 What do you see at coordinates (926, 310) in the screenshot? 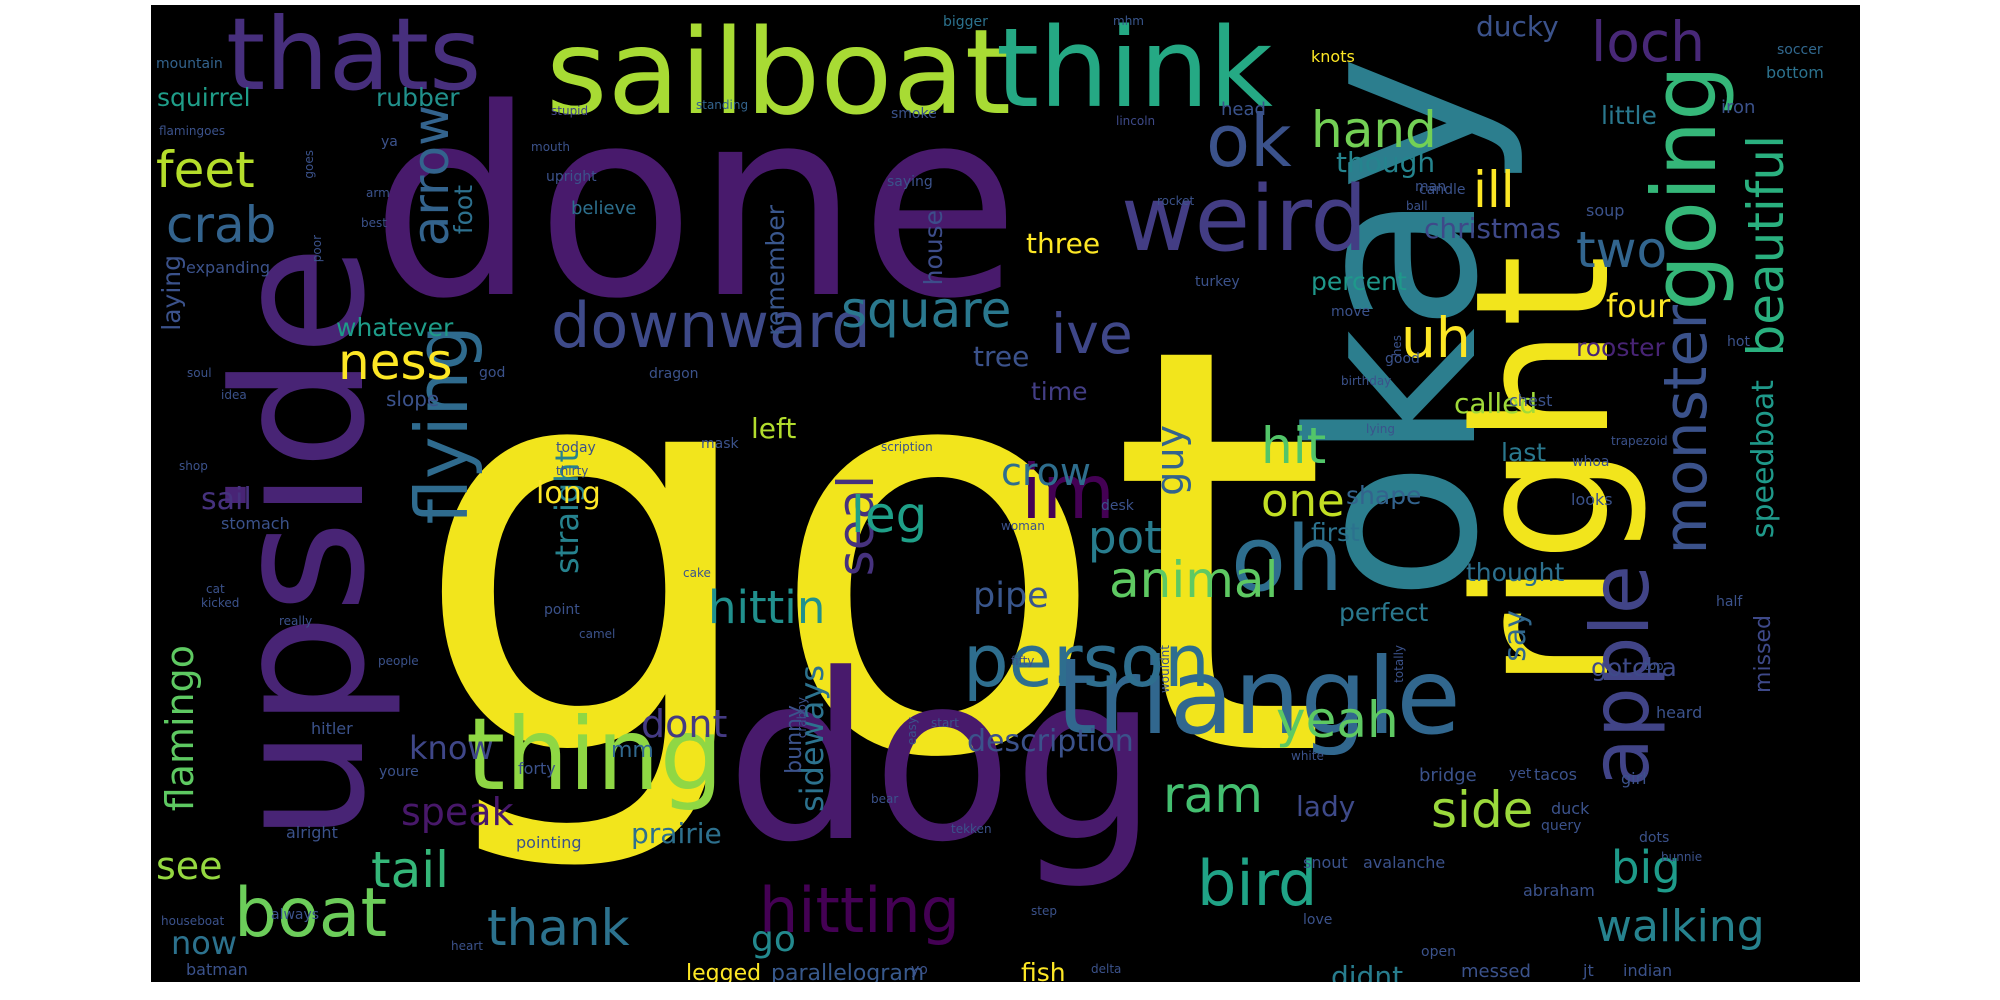
I see `word-square: square` at bounding box center [926, 310].